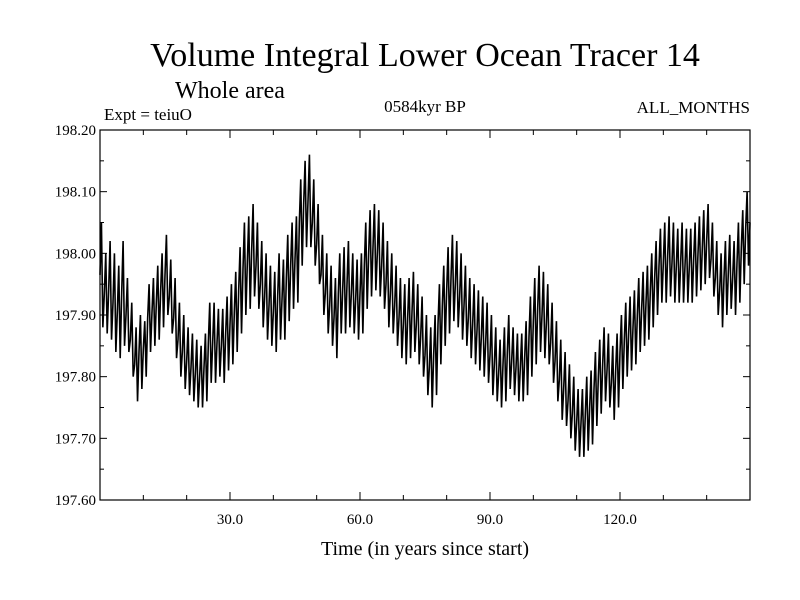  Describe the element at coordinates (75, 193) in the screenshot. I see `y-tick-label: 198.10` at that location.